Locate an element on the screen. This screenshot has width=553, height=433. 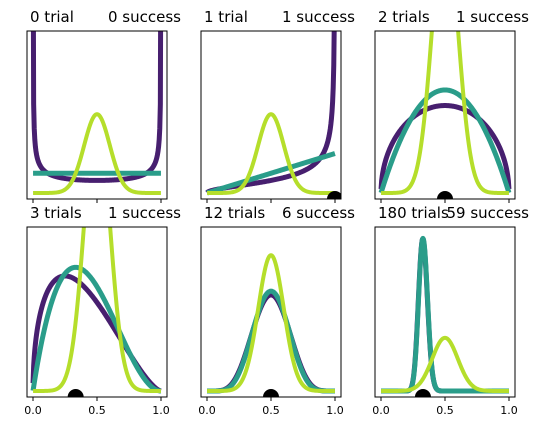
panel-3: 2 trials 1 success is located at coordinates (451, 105).